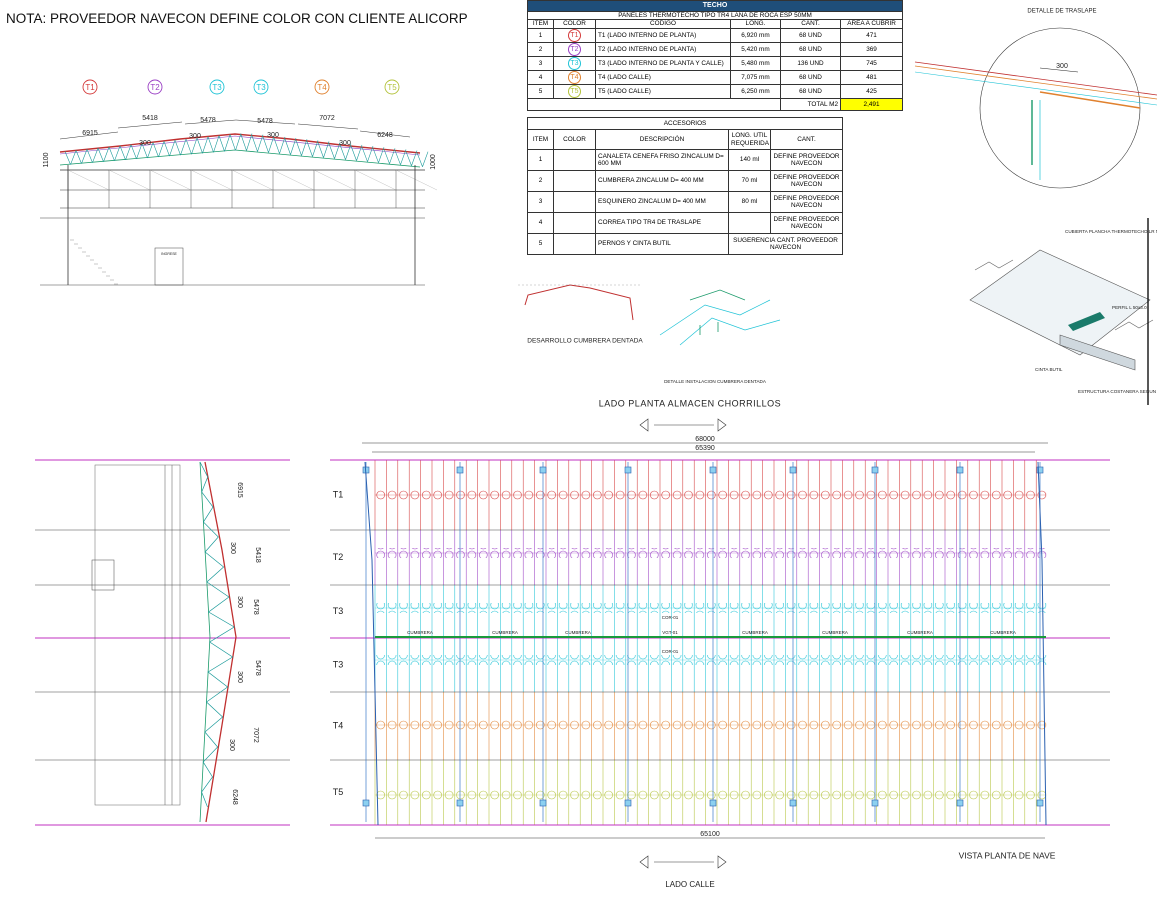  Describe the element at coordinates (689, 884) in the screenshot. I see `side-label: LADO CALLE` at that location.